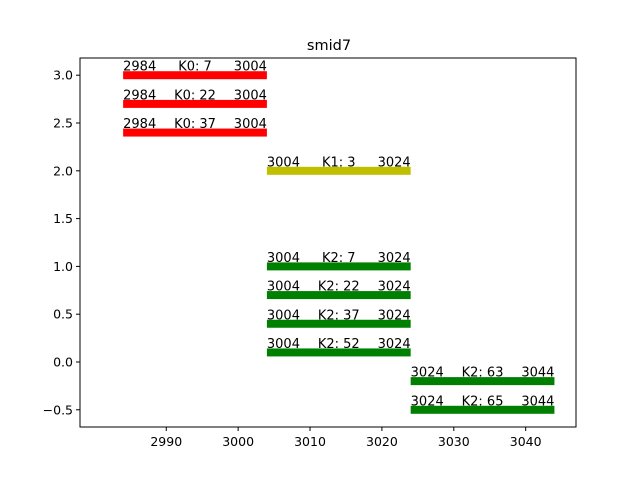  Describe the element at coordinates (63, 75) in the screenshot. I see `y-tick-label: 3.0` at that location.